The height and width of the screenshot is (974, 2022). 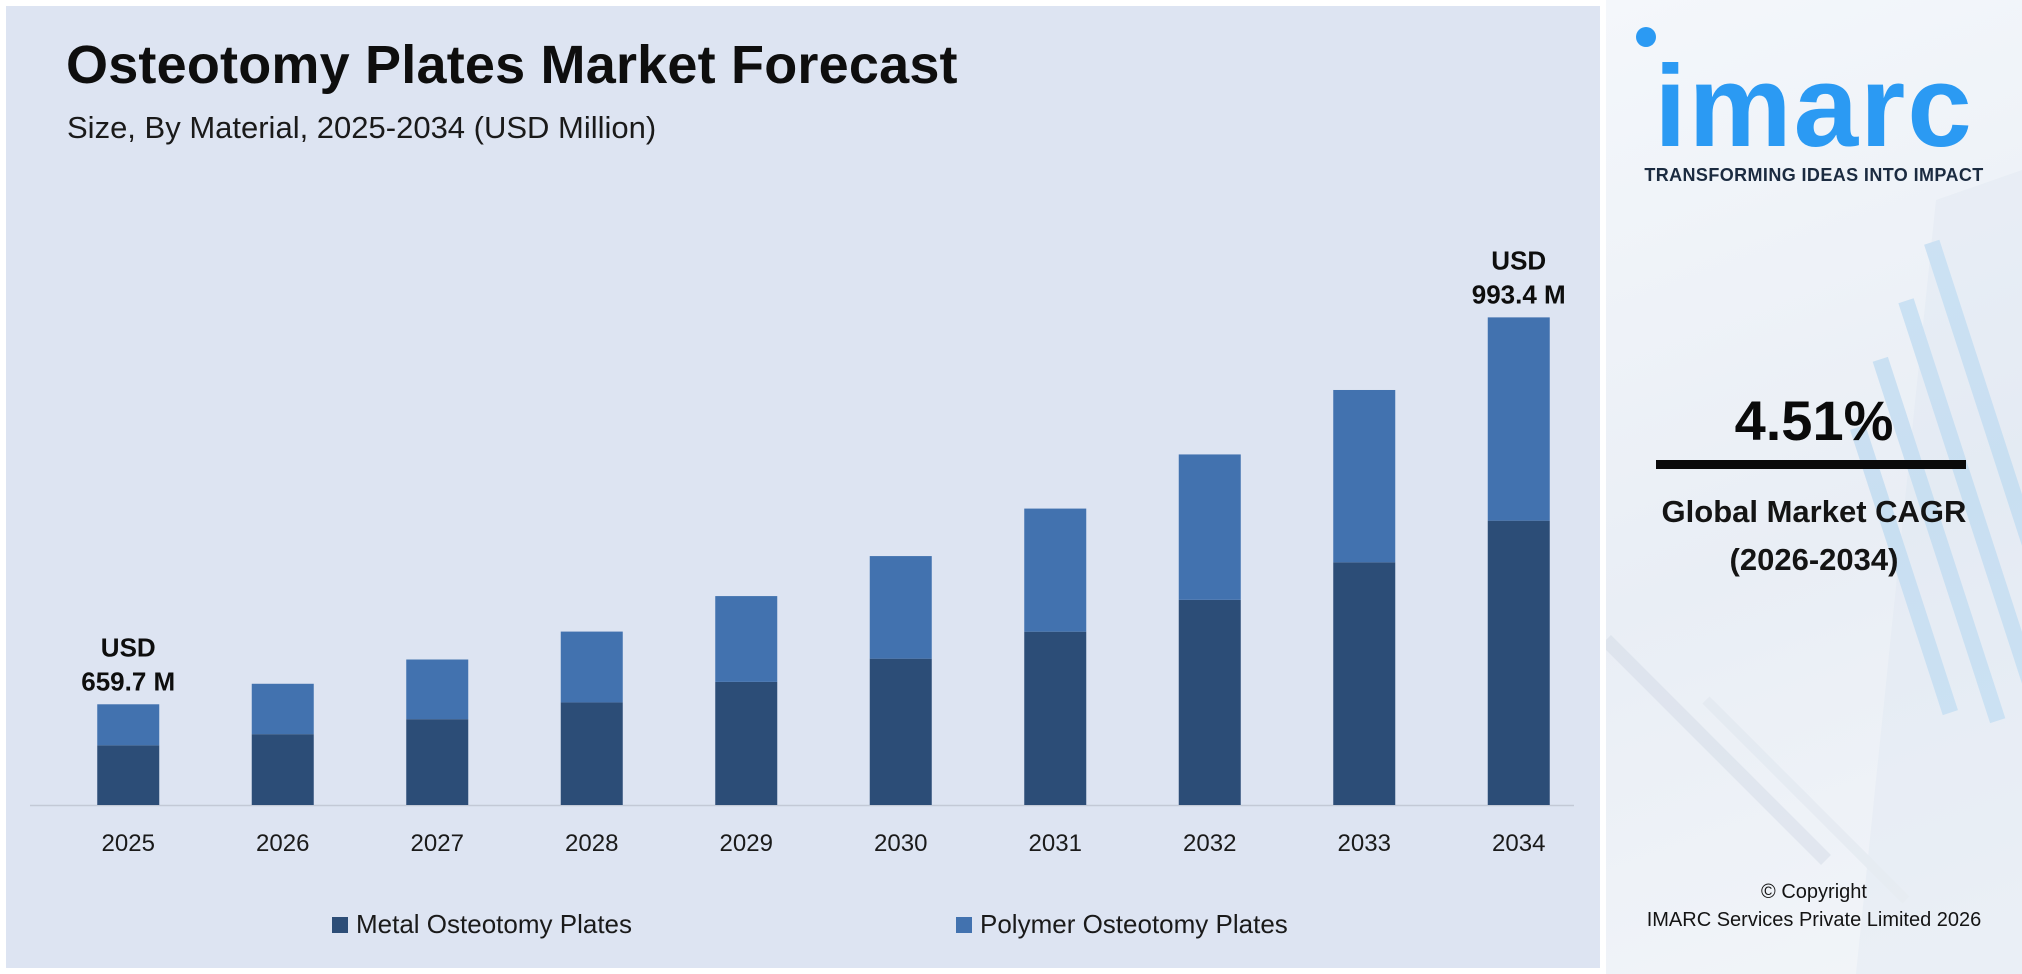 What do you see at coordinates (1646, 37) in the screenshot?
I see `logo-dot` at bounding box center [1646, 37].